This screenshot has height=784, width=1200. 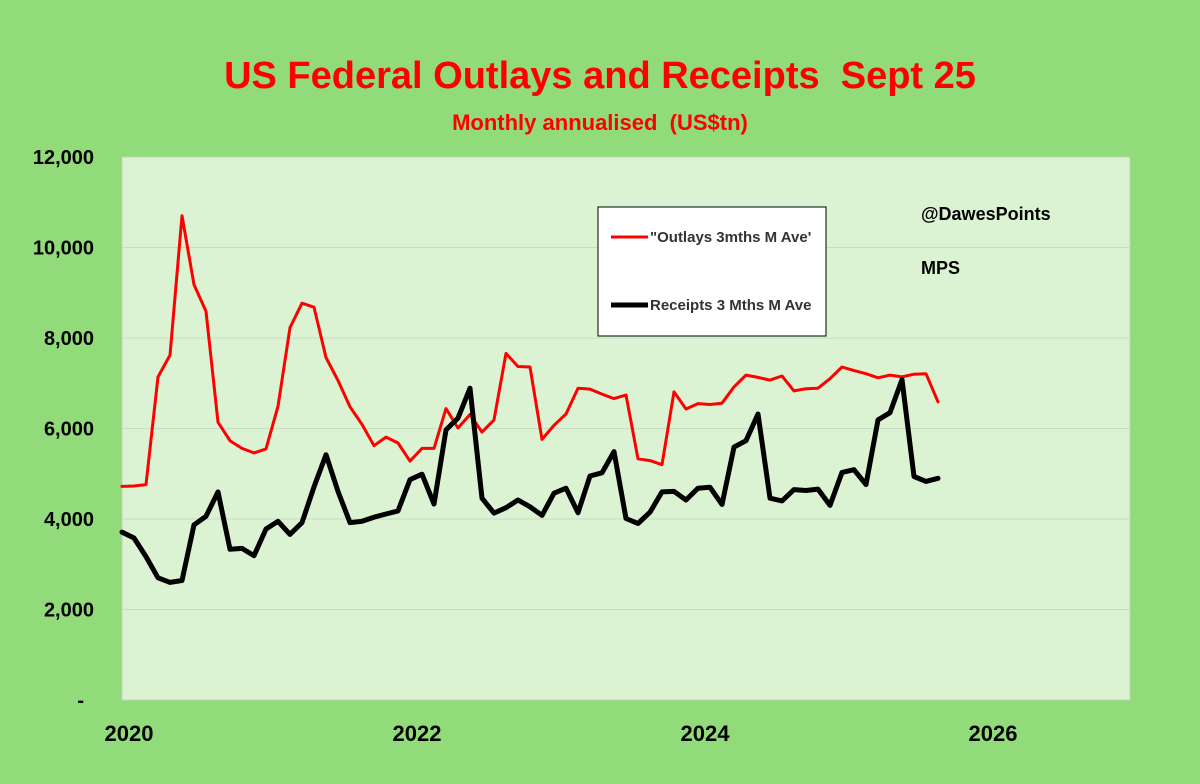 I want to click on y-tick-label: 12,000, so click(x=63, y=158).